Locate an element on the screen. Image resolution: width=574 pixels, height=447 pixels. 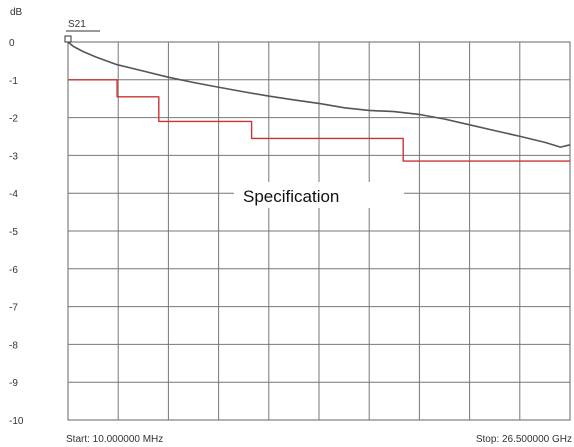
annotation-background is located at coordinates (319, 195).